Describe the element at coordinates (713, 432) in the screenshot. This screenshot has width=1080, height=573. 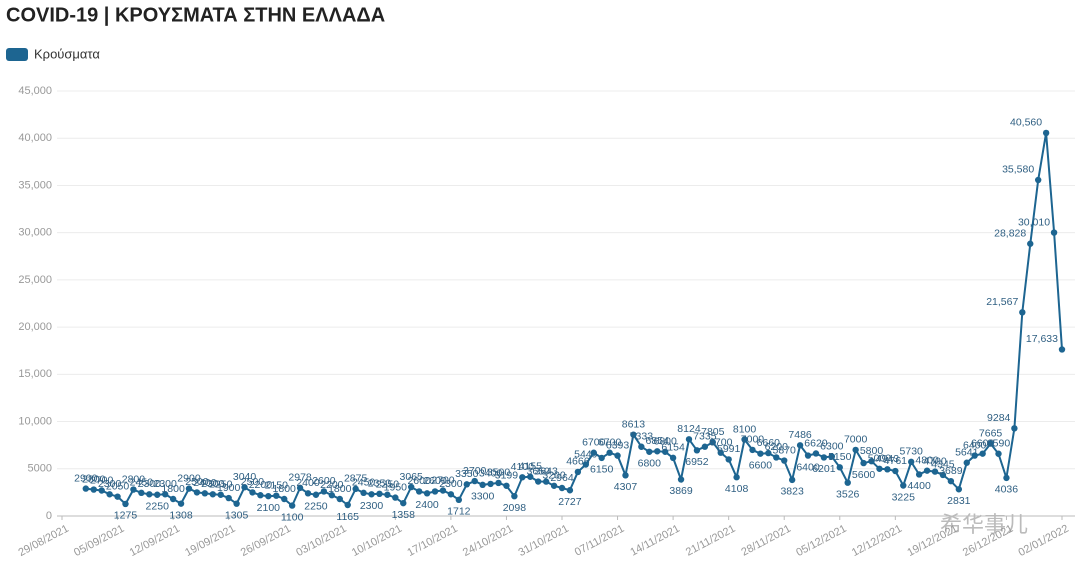
I see `data-label: 7805` at that location.